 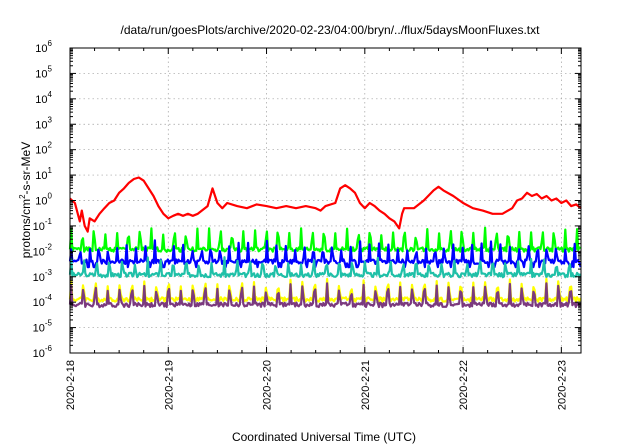 I want to click on y-tick-label-exponent: 2, so click(x=50, y=145).